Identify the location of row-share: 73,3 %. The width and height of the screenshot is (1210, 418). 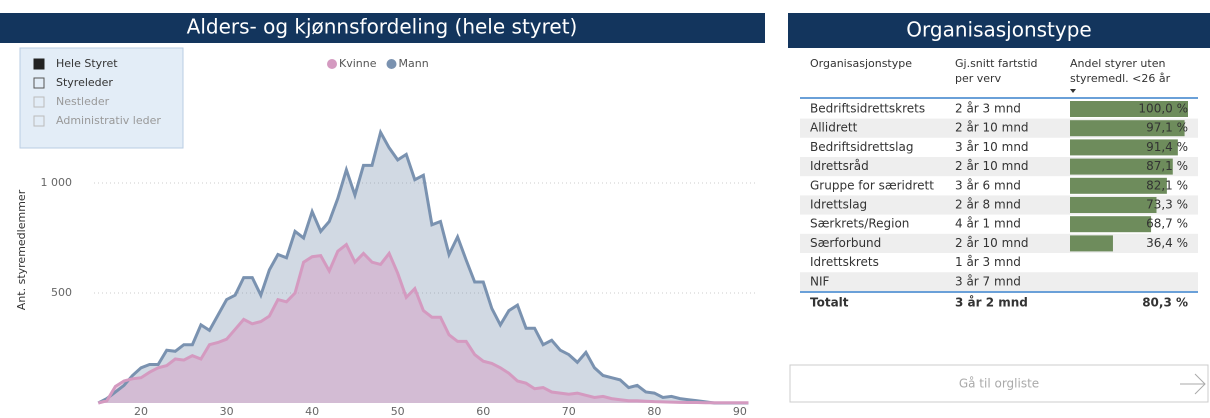
(1167, 205).